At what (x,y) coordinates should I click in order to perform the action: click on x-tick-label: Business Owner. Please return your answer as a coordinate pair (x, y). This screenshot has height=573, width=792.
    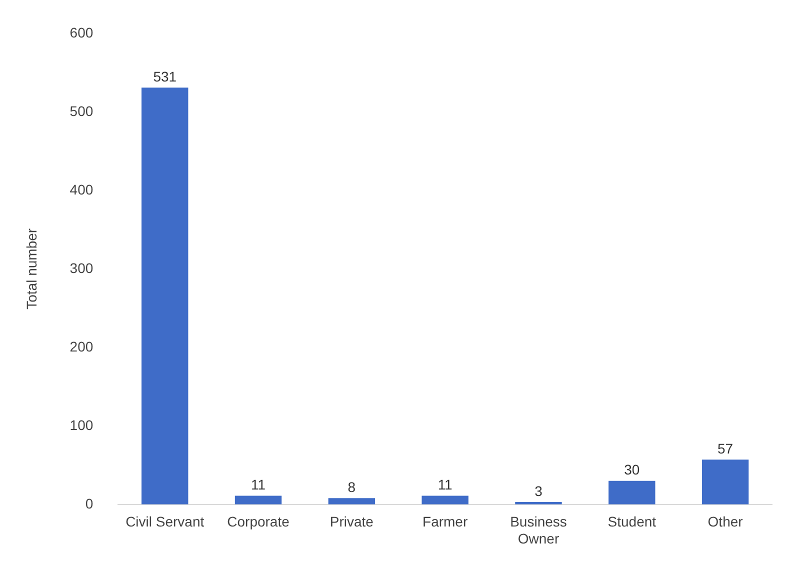
    Looking at the image, I should click on (538, 530).